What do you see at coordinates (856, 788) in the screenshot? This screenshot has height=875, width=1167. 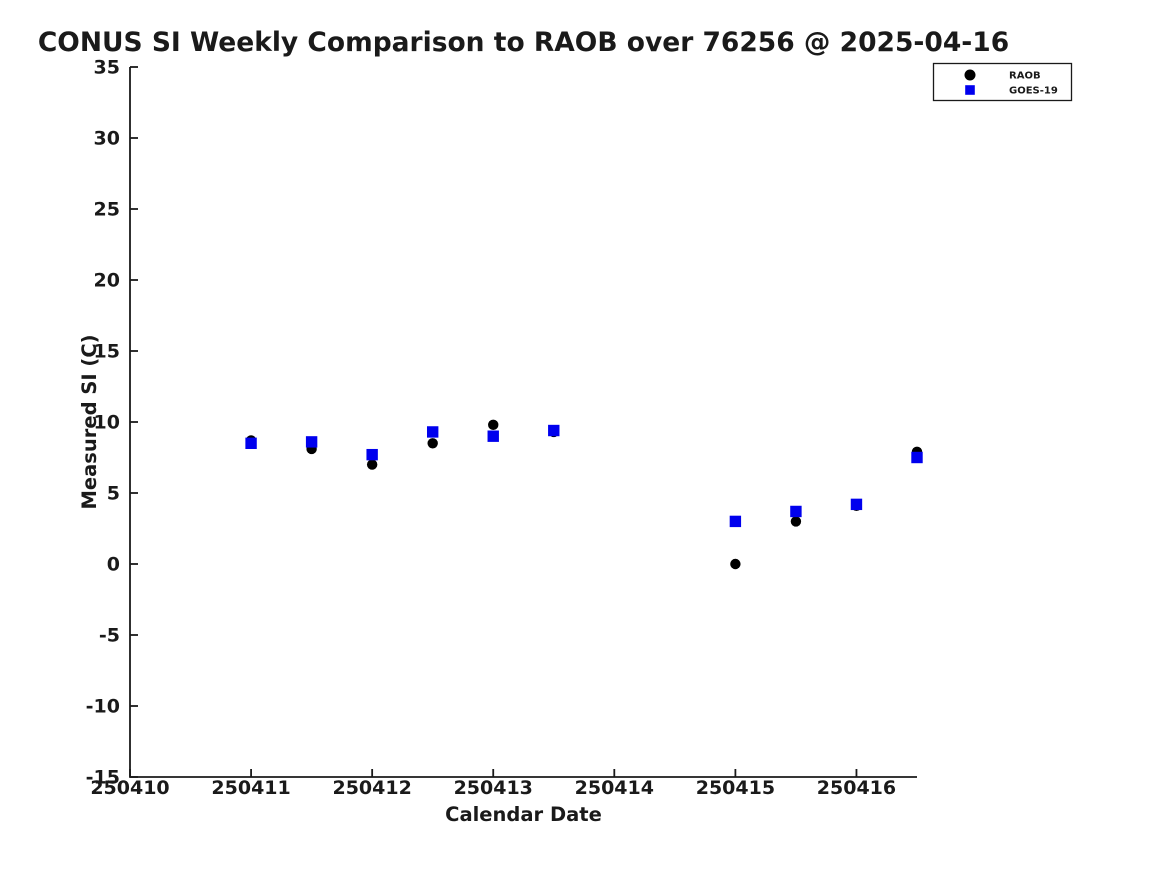 I see `x-tick-label: 250416` at bounding box center [856, 788].